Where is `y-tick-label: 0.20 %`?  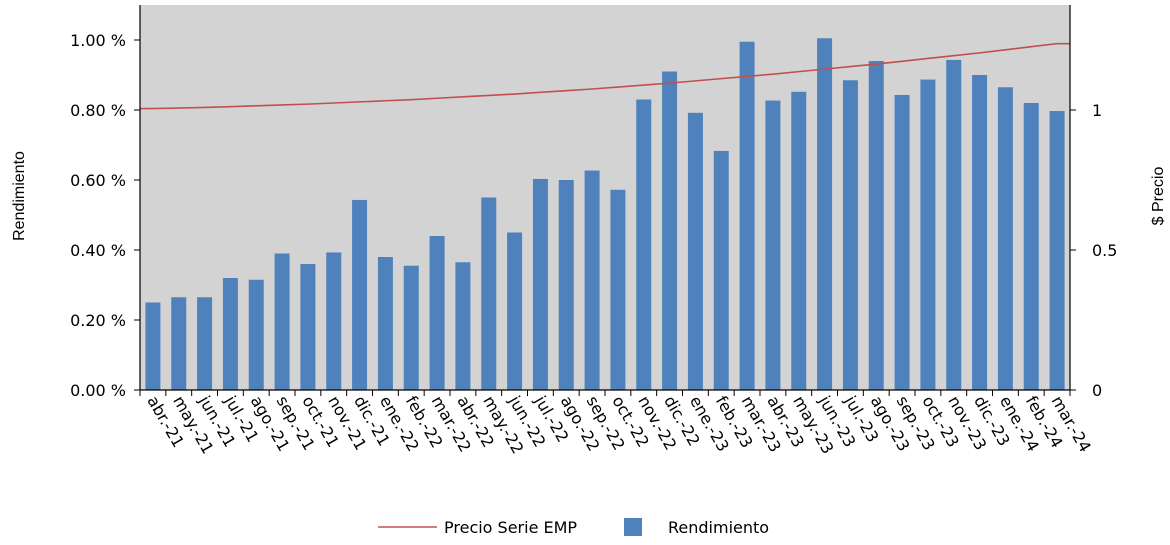
y-tick-label: 0.20 % is located at coordinates (98, 320).